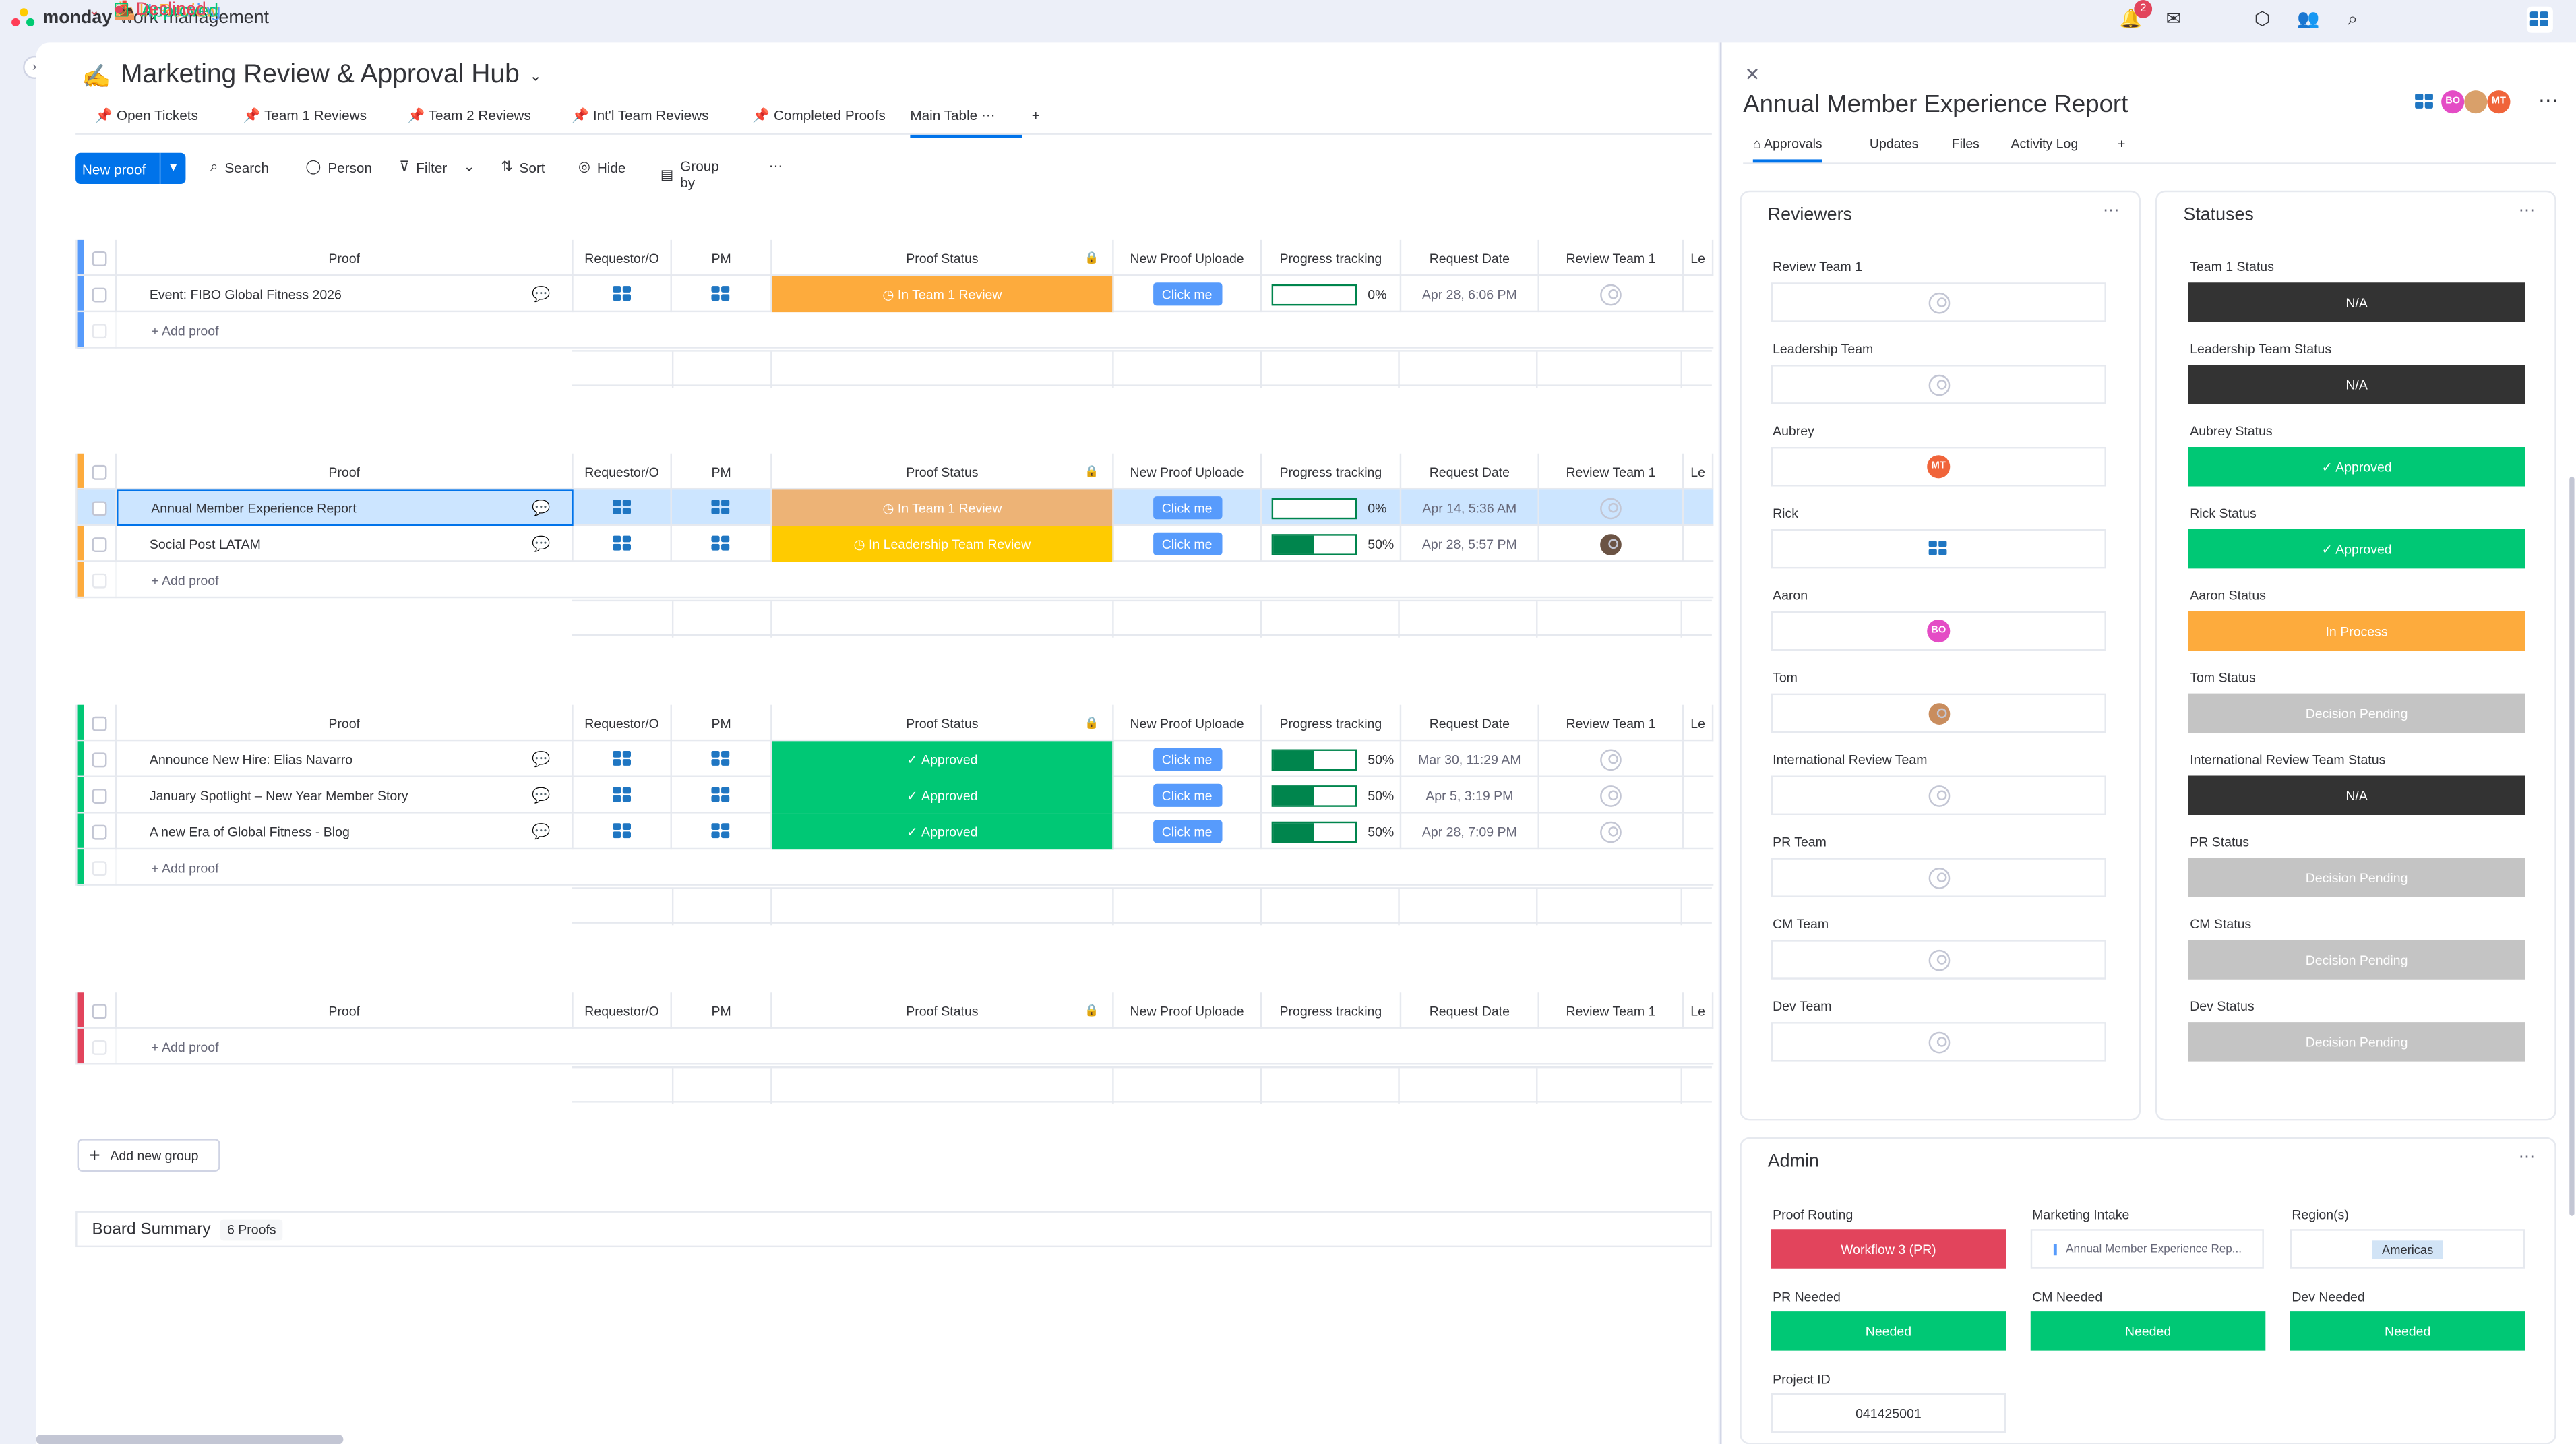 The height and width of the screenshot is (1444, 2576). What do you see at coordinates (1894, 144) in the screenshot?
I see `tab-updates: Updates` at bounding box center [1894, 144].